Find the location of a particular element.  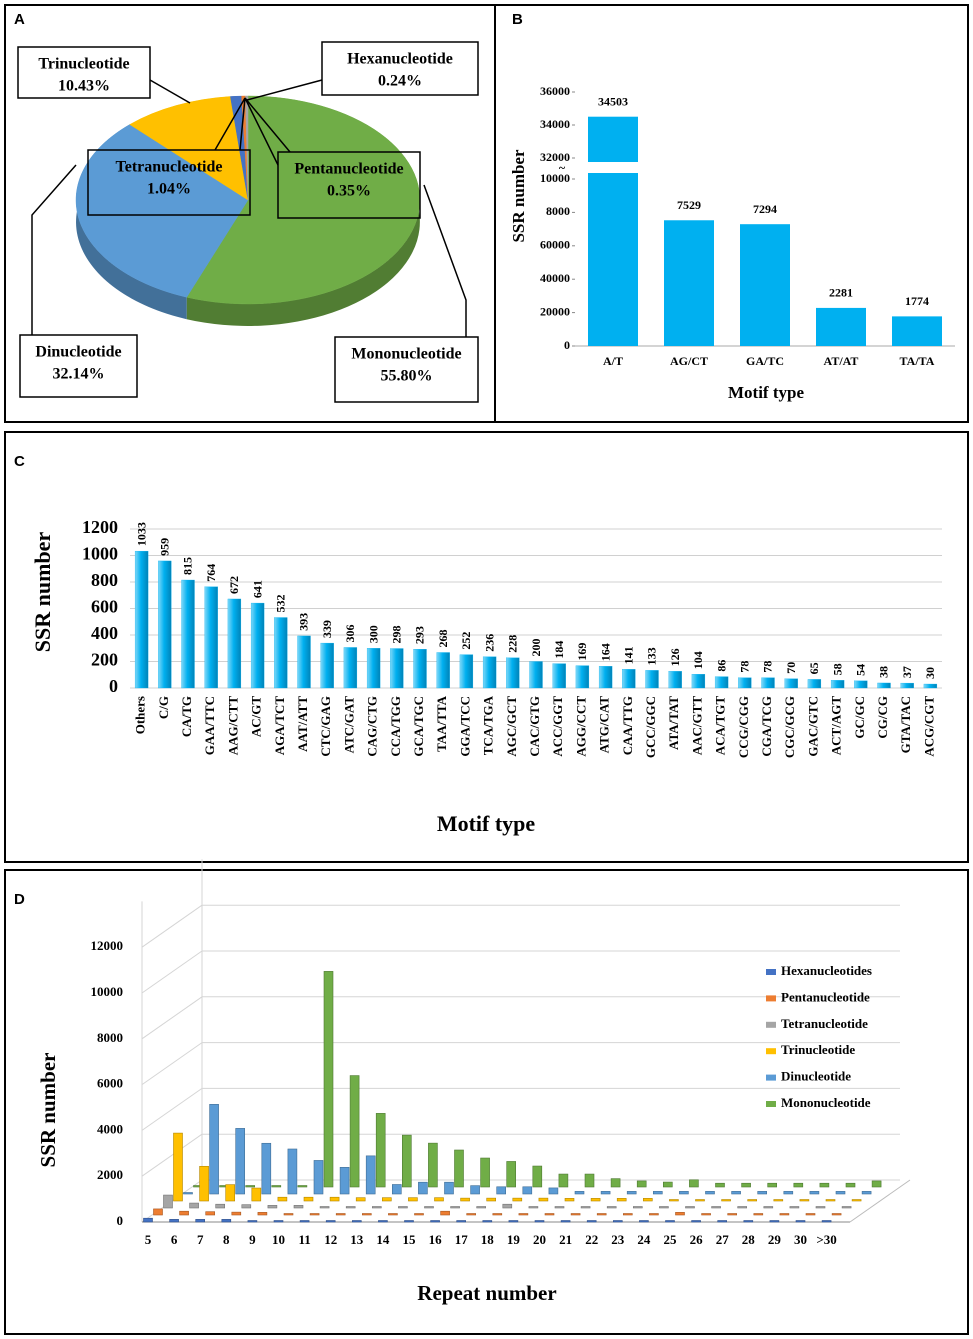

panel-label: B is located at coordinates (517, 19).